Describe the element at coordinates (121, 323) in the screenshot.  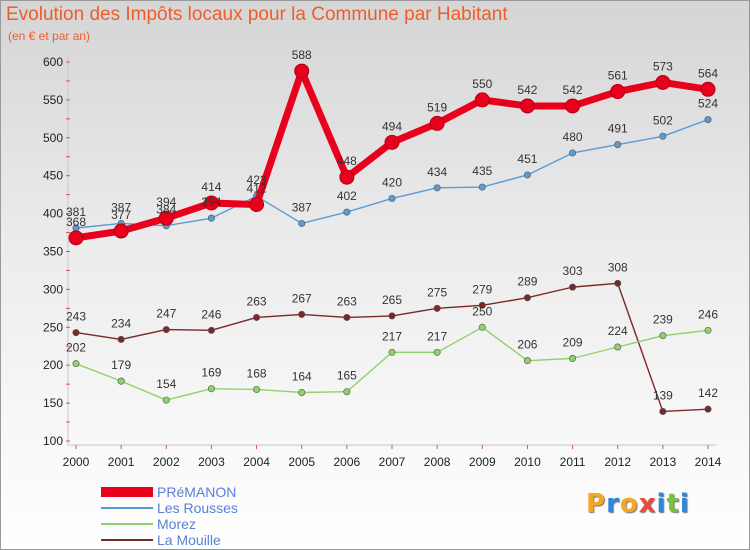
I see `data-label: 234` at that location.